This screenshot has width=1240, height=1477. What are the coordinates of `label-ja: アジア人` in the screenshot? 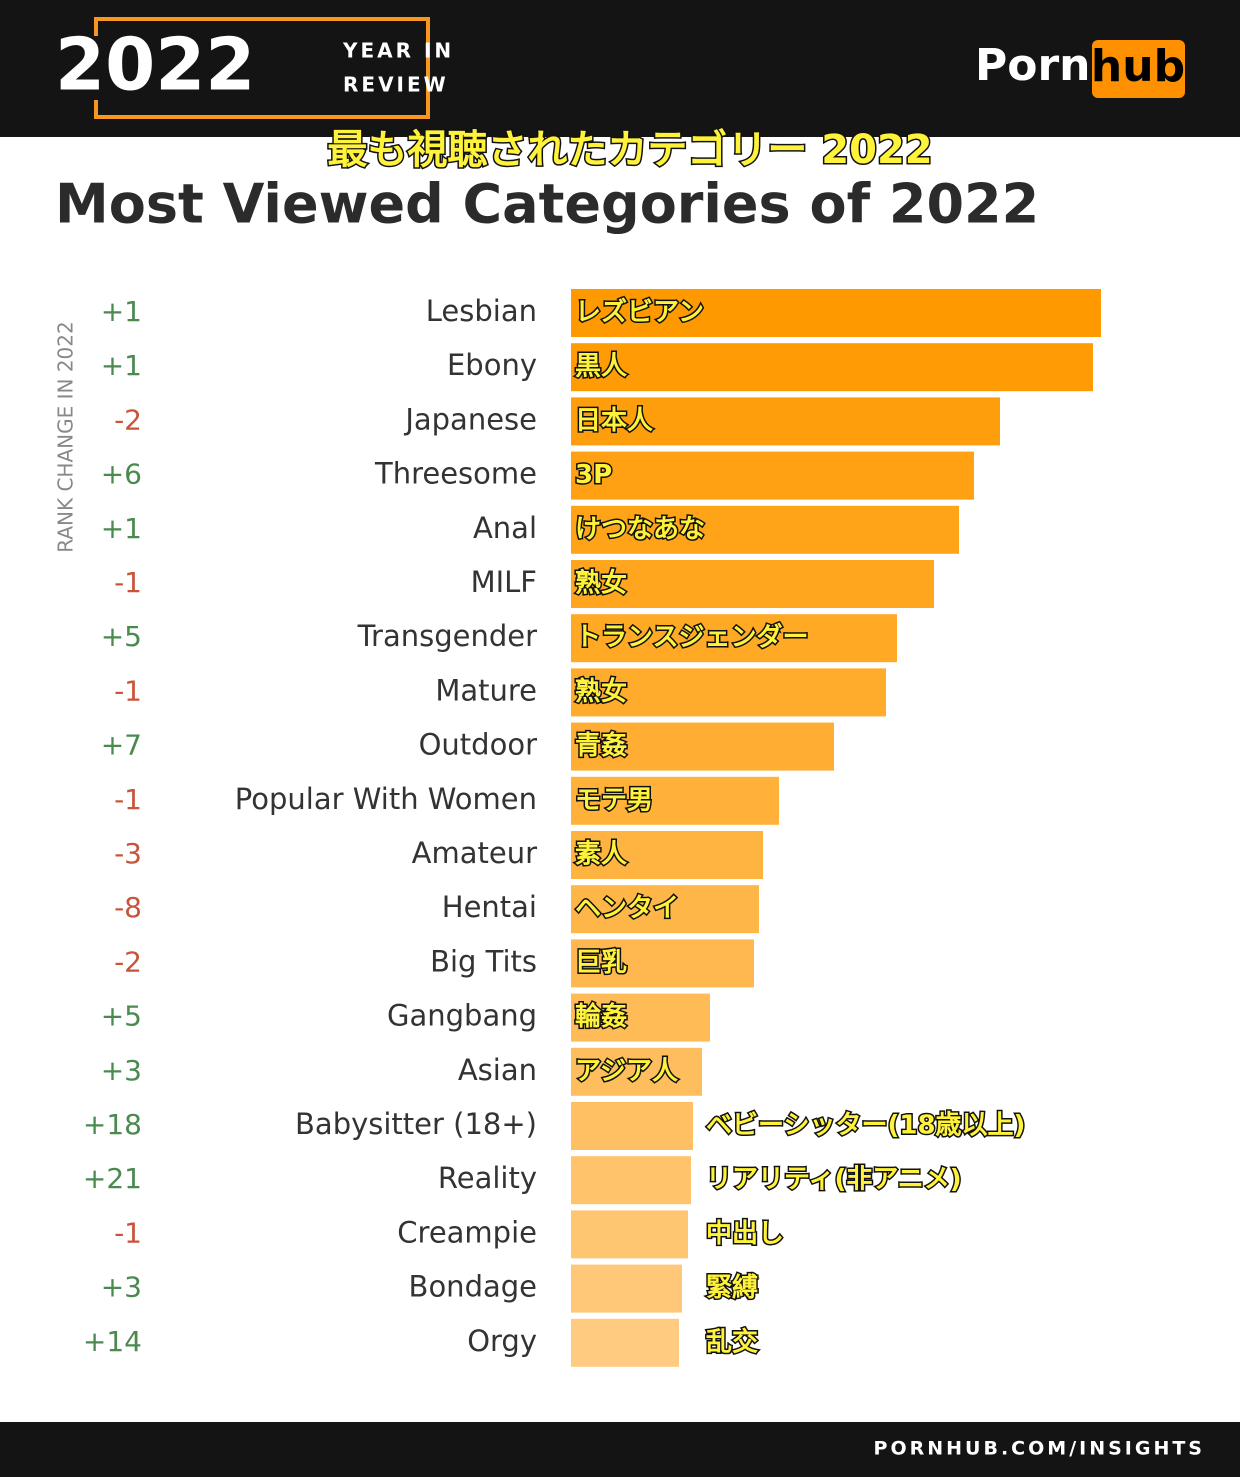 It's located at (626, 1071).